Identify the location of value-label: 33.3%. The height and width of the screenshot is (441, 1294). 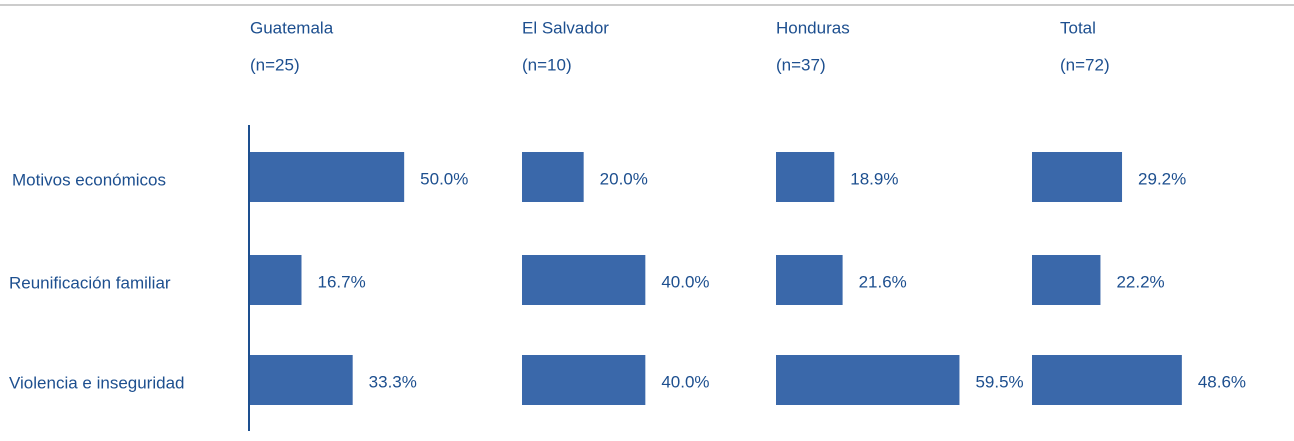
(393, 381).